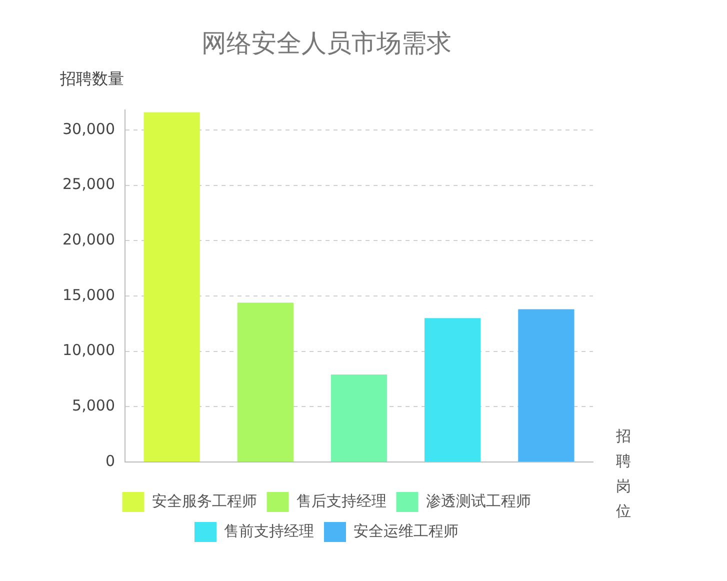  Describe the element at coordinates (88, 129) in the screenshot. I see `y-tick-label: 30,000` at that location.